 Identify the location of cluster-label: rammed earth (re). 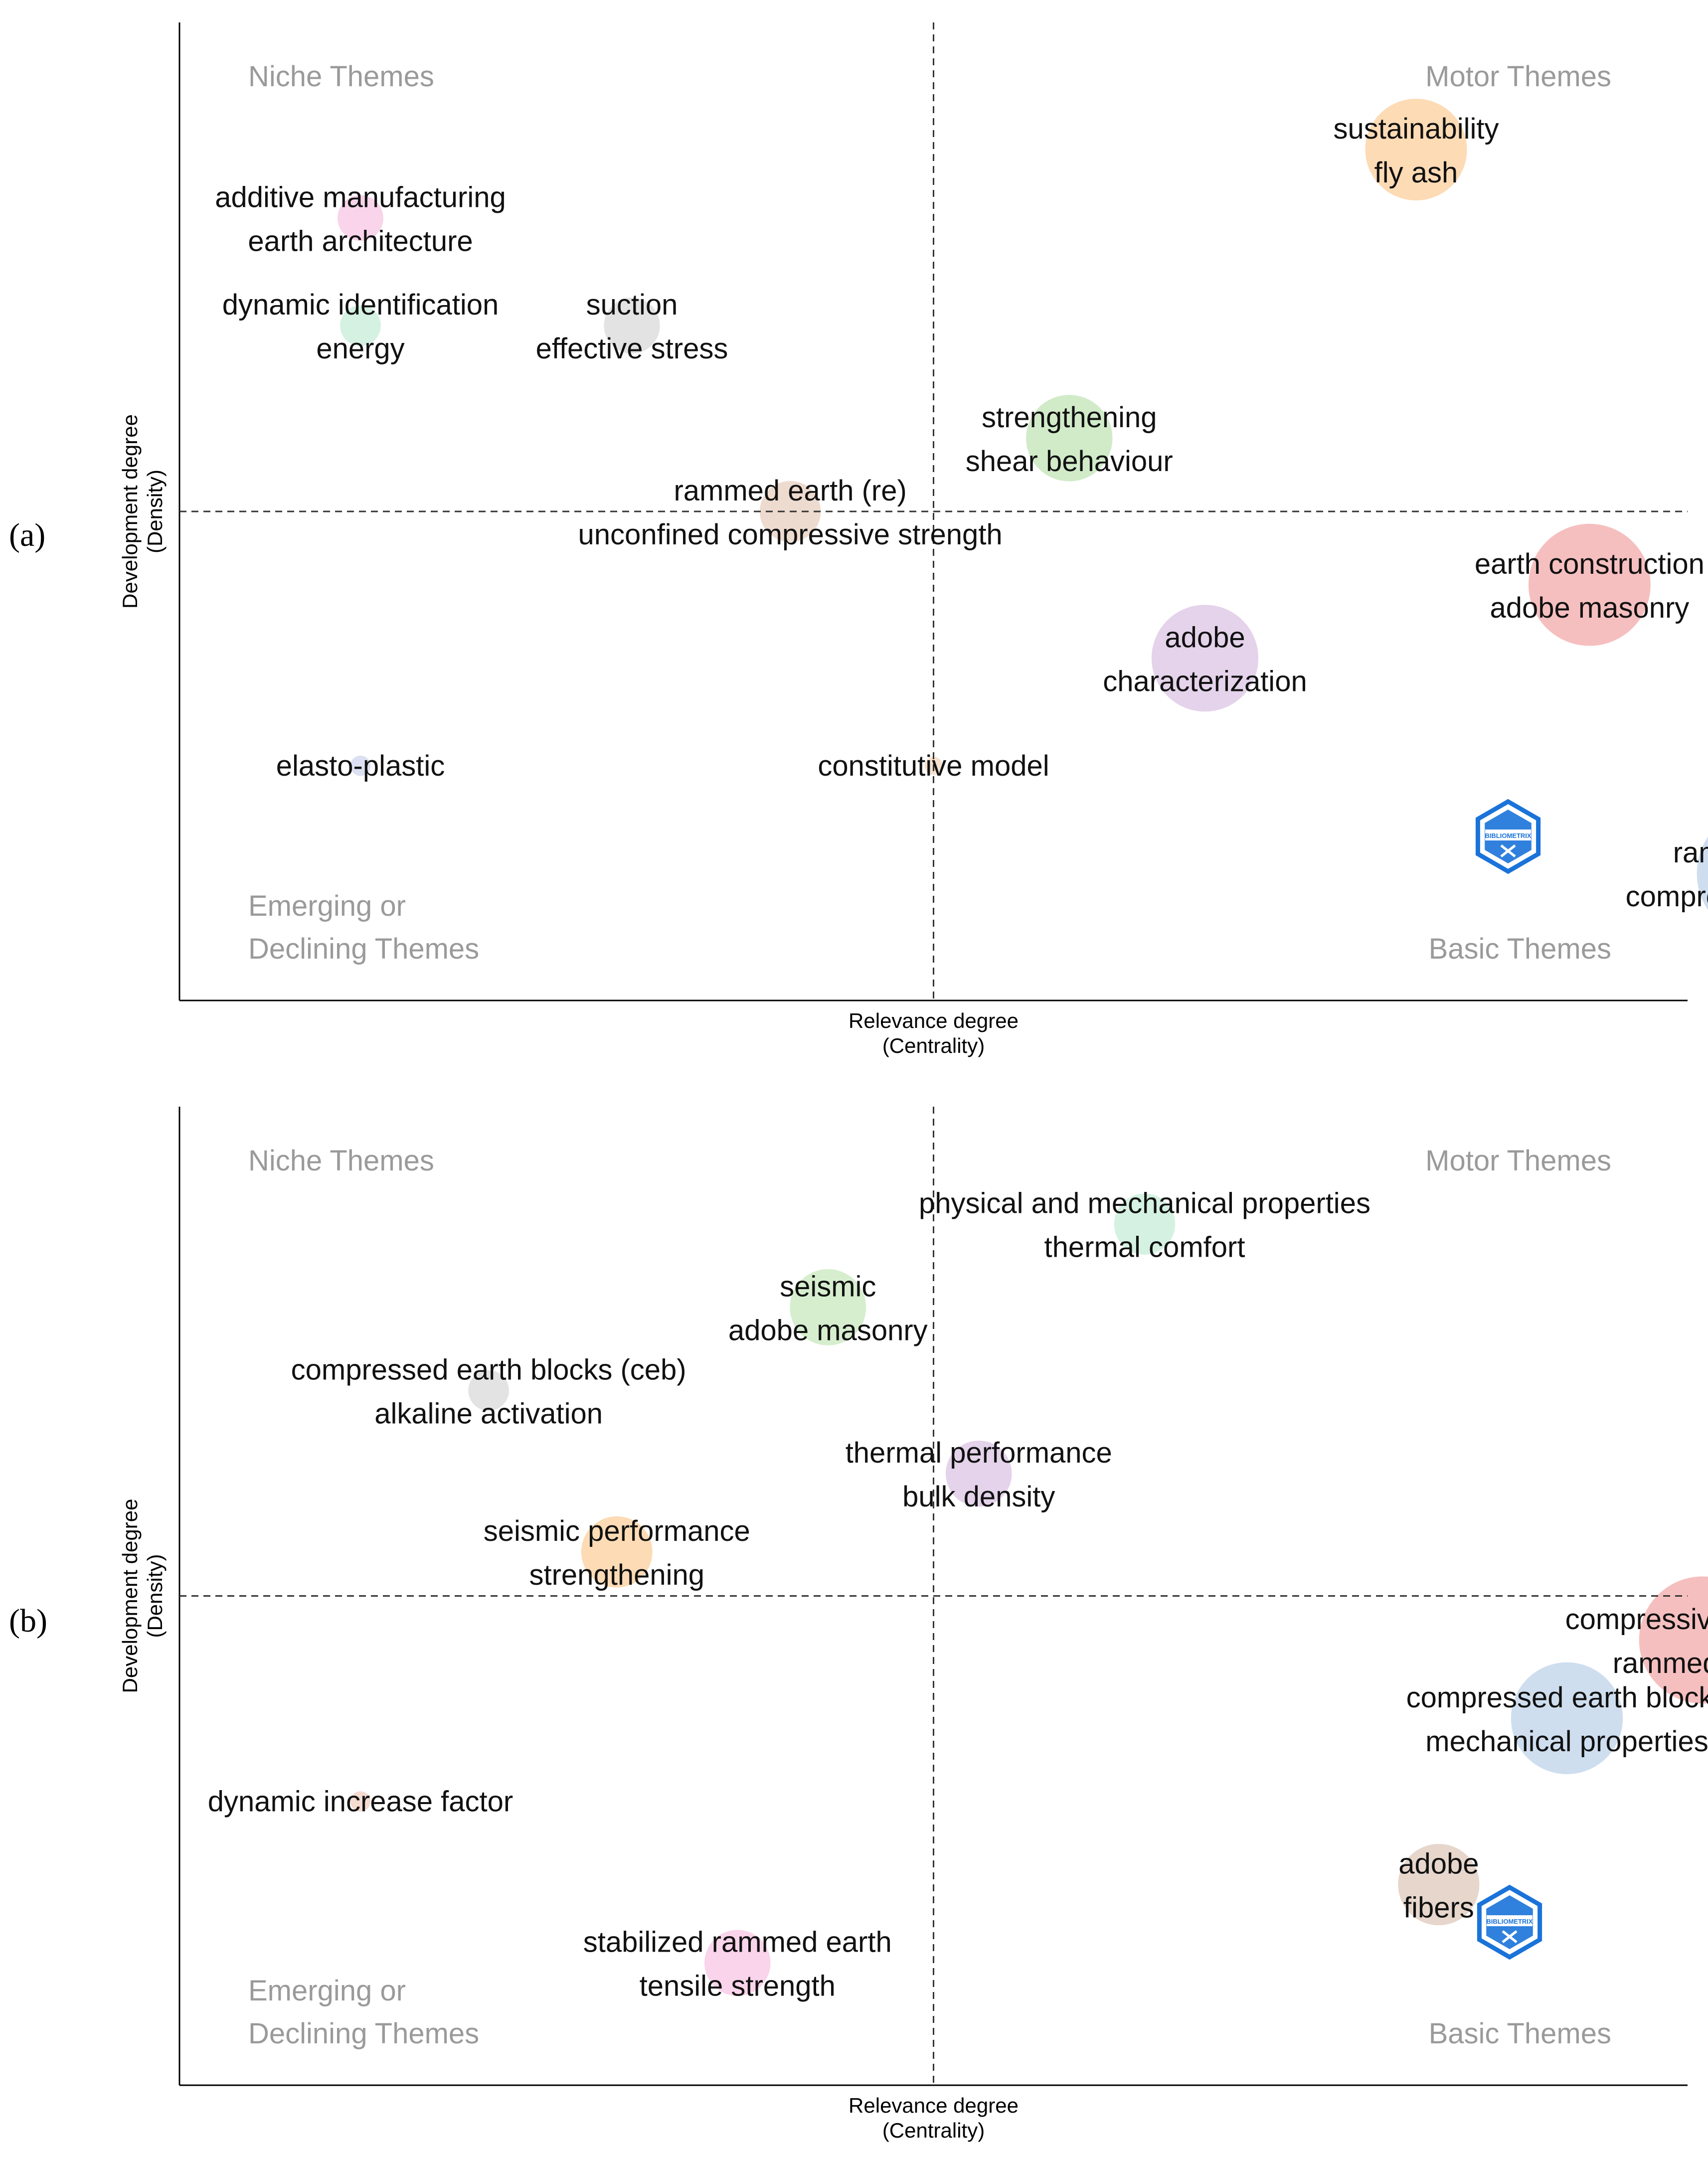
(790, 491).